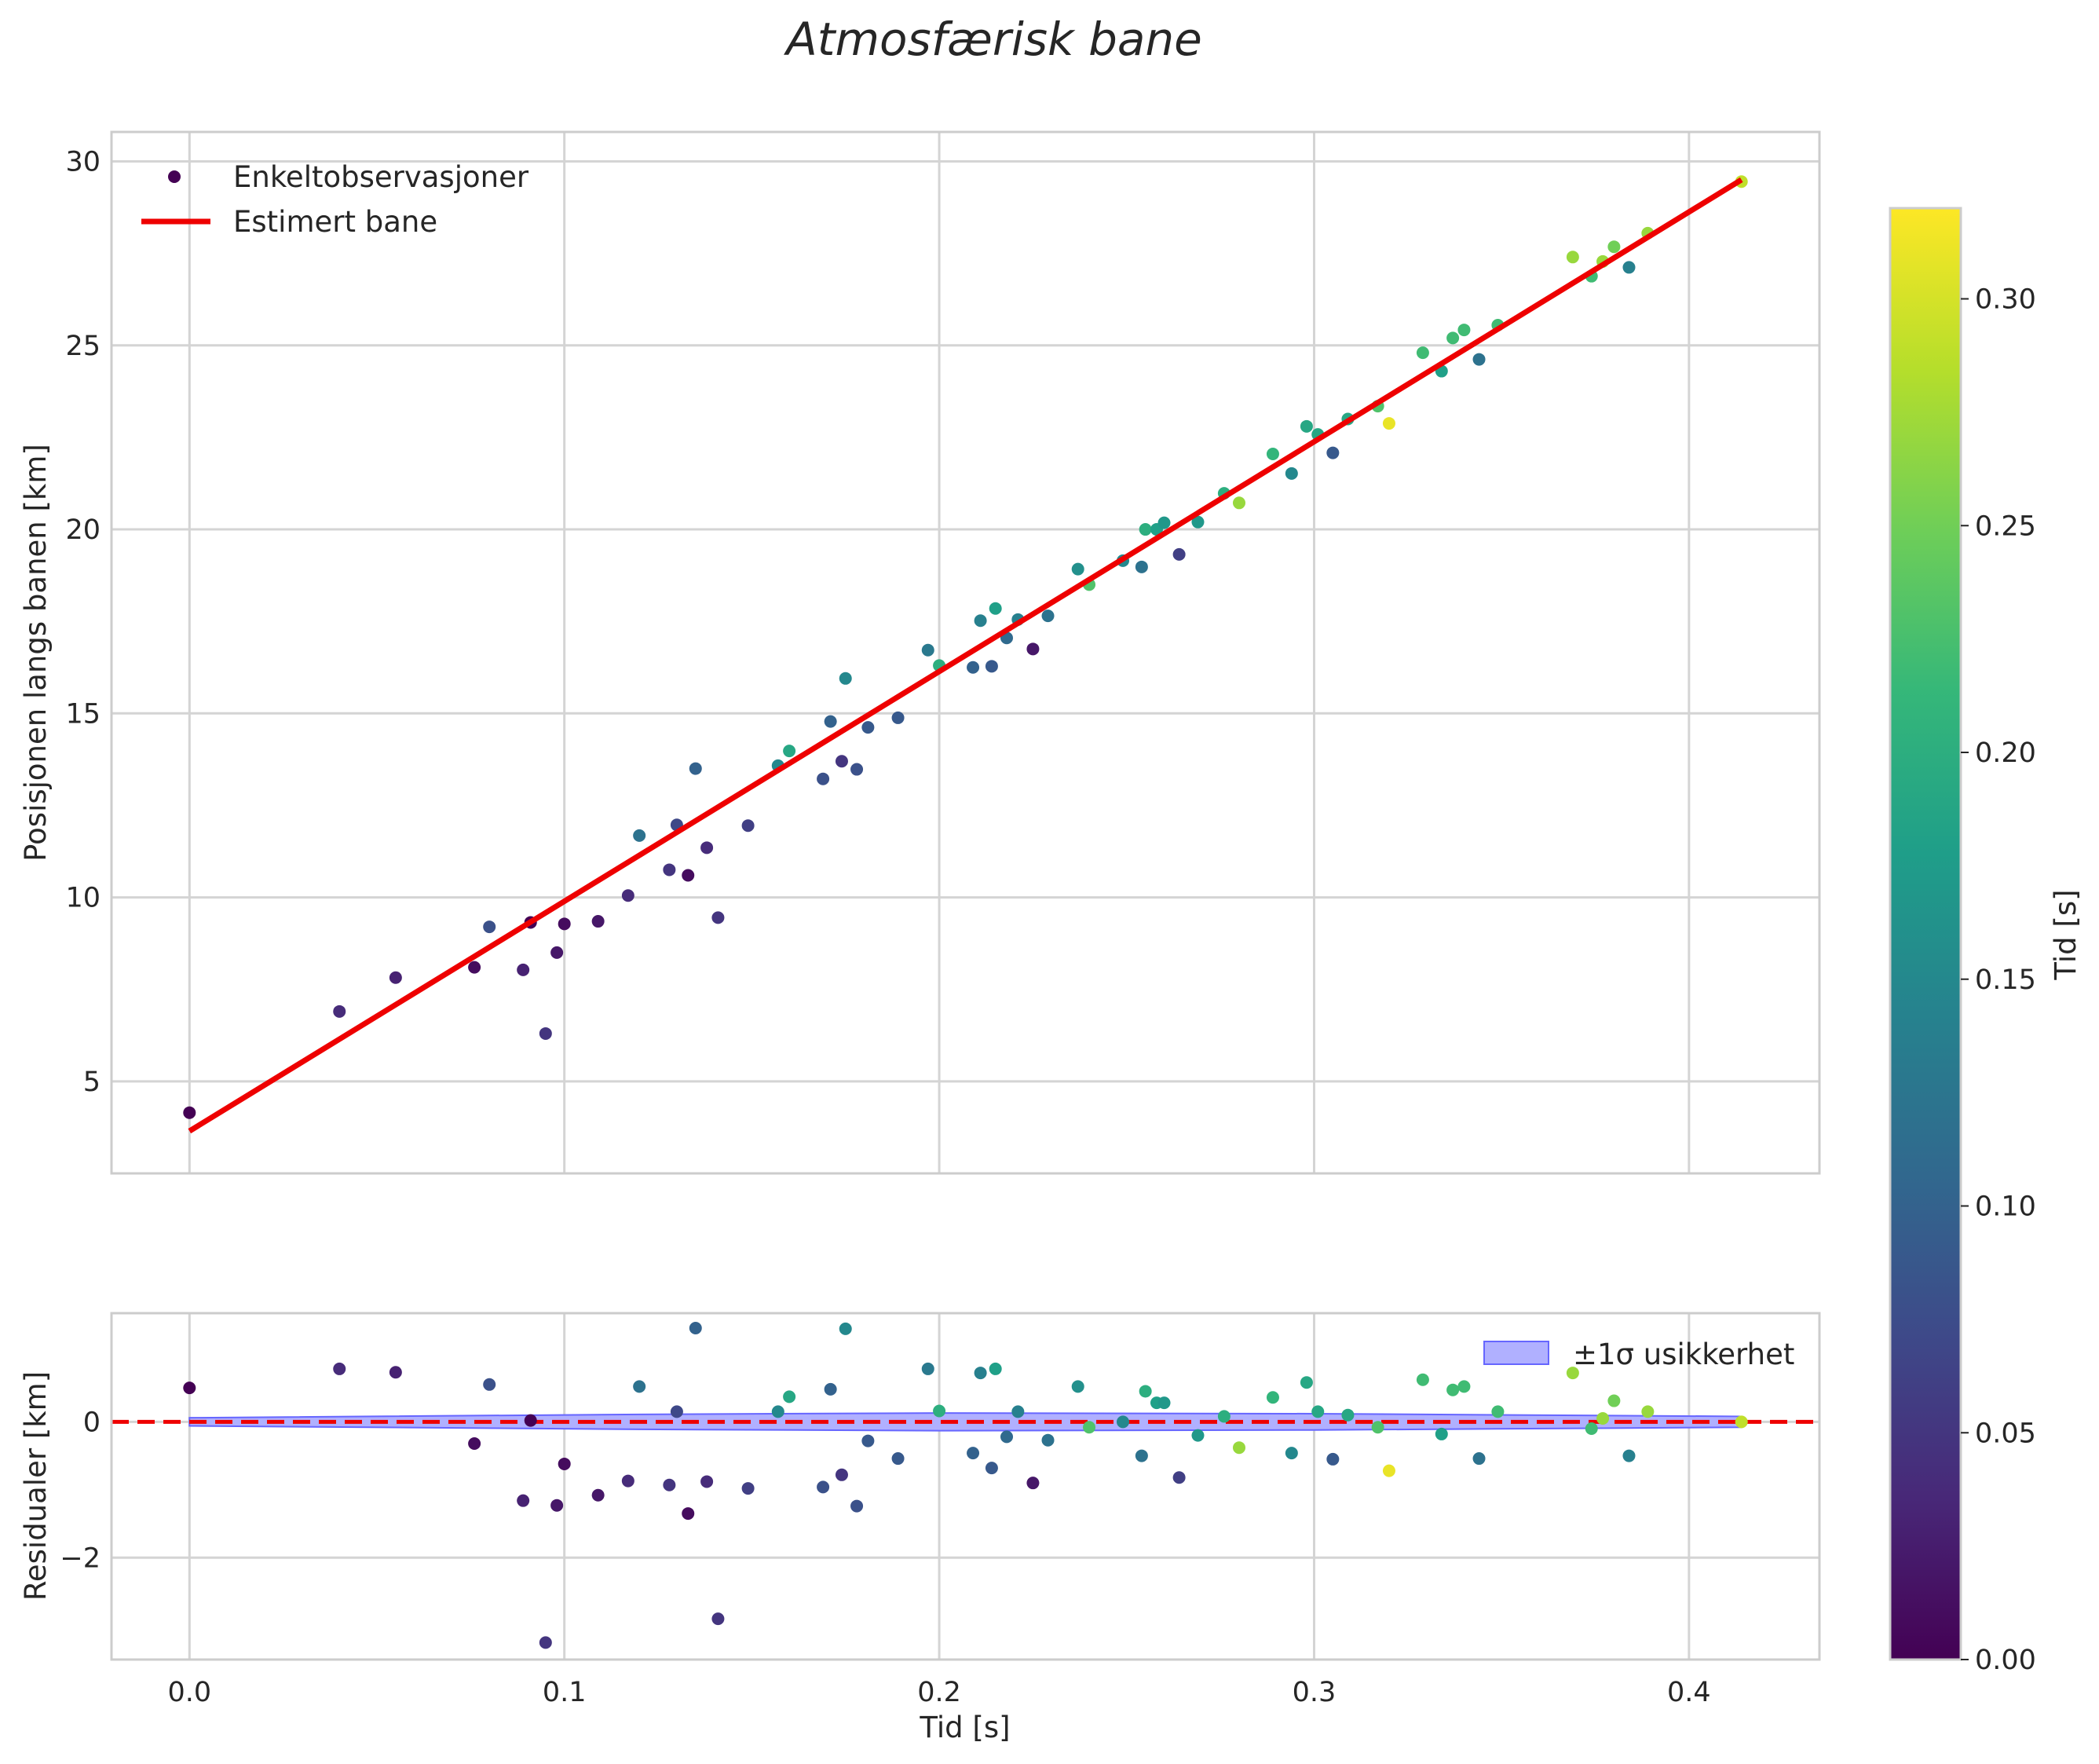 This screenshot has height=1764, width=2099. Describe the element at coordinates (965, 1727) in the screenshot. I see `x-axis-label: Tid [s]` at that location.